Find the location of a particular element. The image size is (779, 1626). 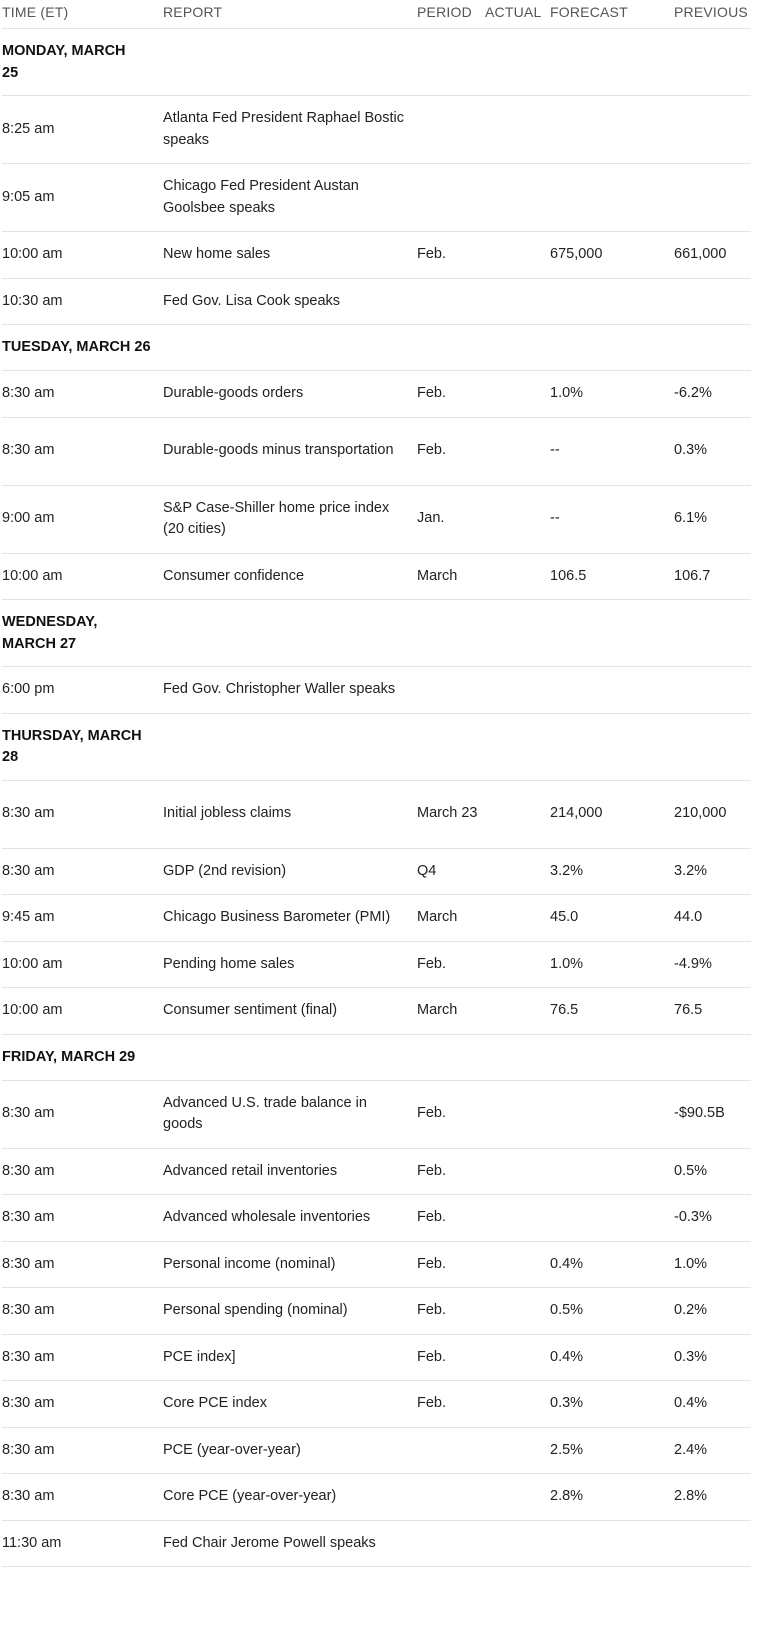

table-row: 10:30 am Fed Gov. Lisa Cook speaks is located at coordinates (376, 301).